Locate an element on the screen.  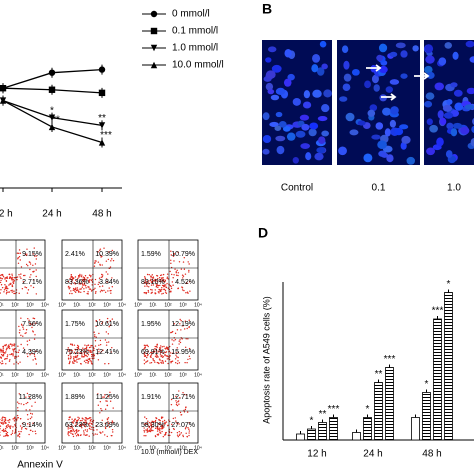
x-tick-label: 24 h is located at coordinates (51, 214).